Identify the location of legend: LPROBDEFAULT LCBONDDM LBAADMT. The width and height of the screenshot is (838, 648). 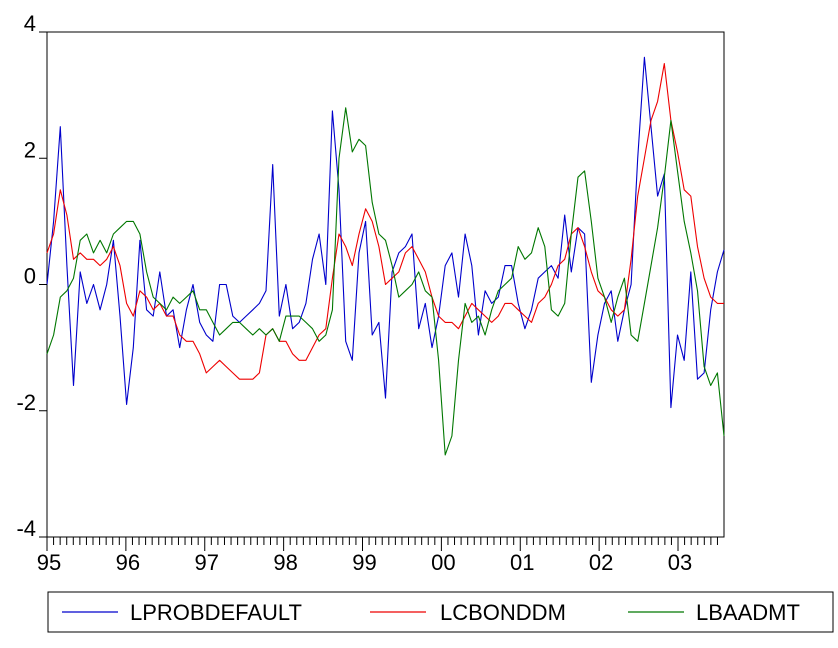
(440, 612).